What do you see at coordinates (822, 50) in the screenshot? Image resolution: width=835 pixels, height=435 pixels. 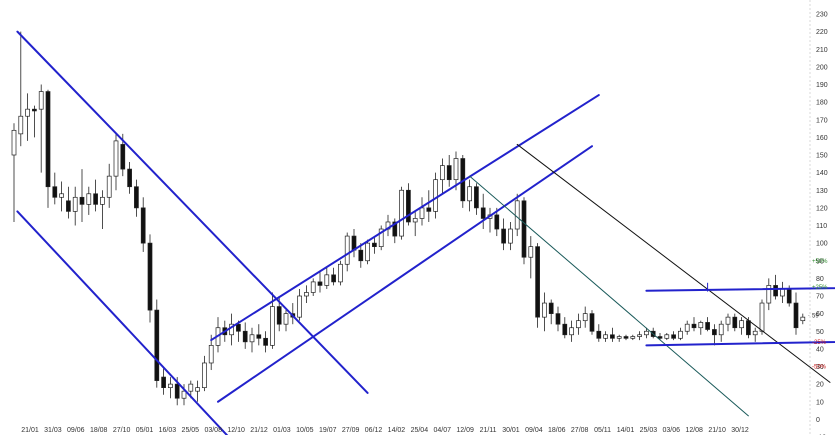 I see `y-tick-label: 210` at bounding box center [822, 50].